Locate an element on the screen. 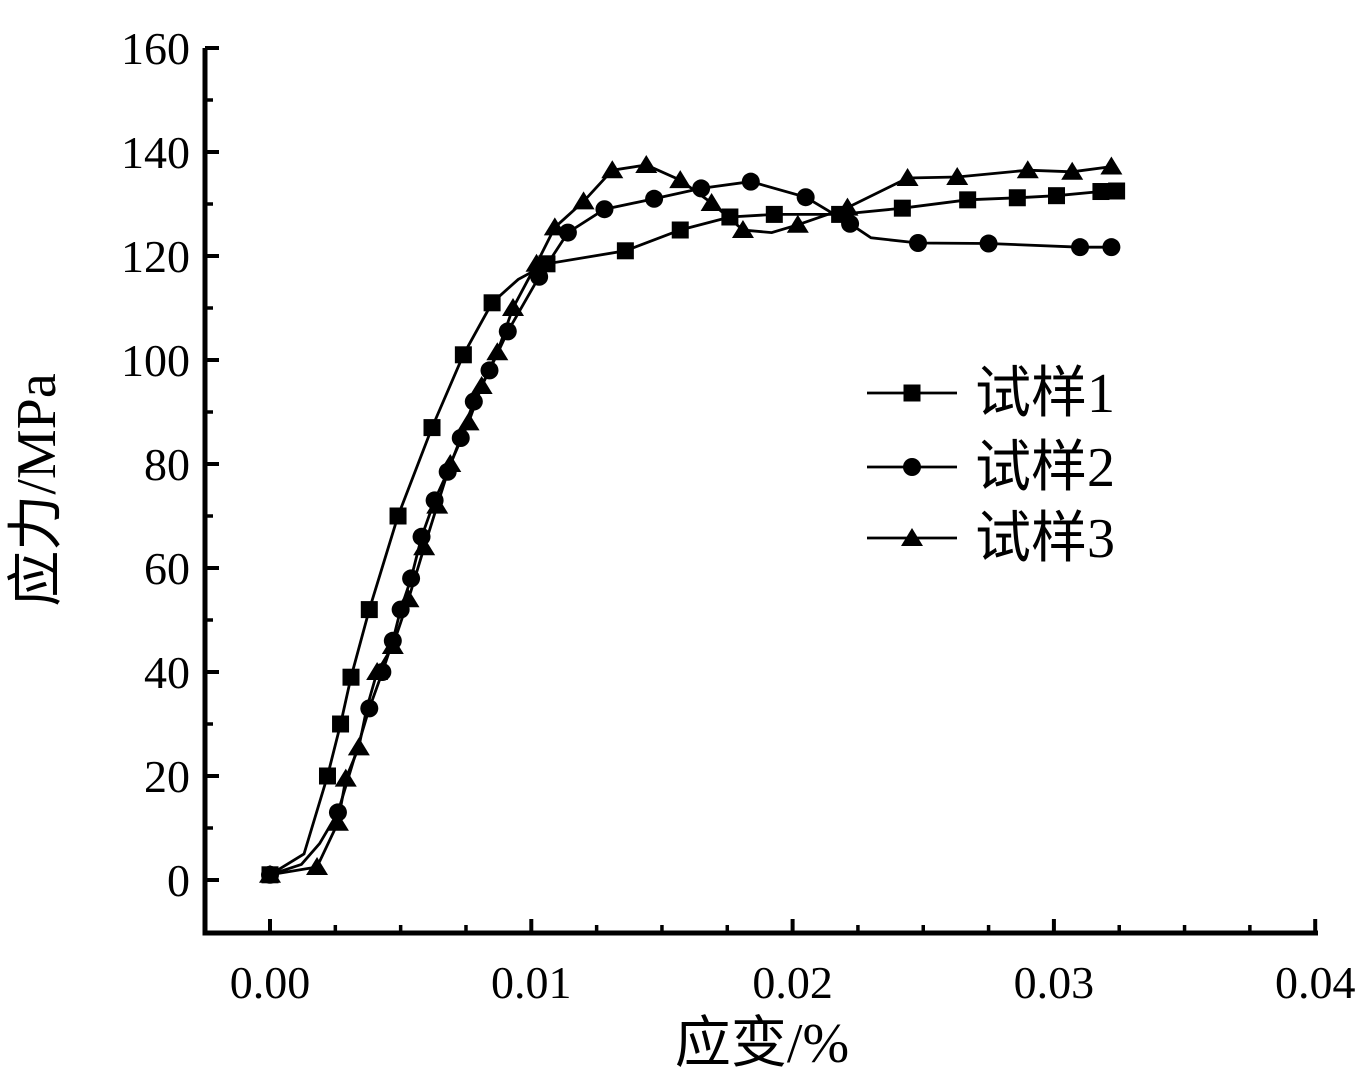 The height and width of the screenshot is (1082, 1364). y-tick-label: 100 is located at coordinates (155, 360).